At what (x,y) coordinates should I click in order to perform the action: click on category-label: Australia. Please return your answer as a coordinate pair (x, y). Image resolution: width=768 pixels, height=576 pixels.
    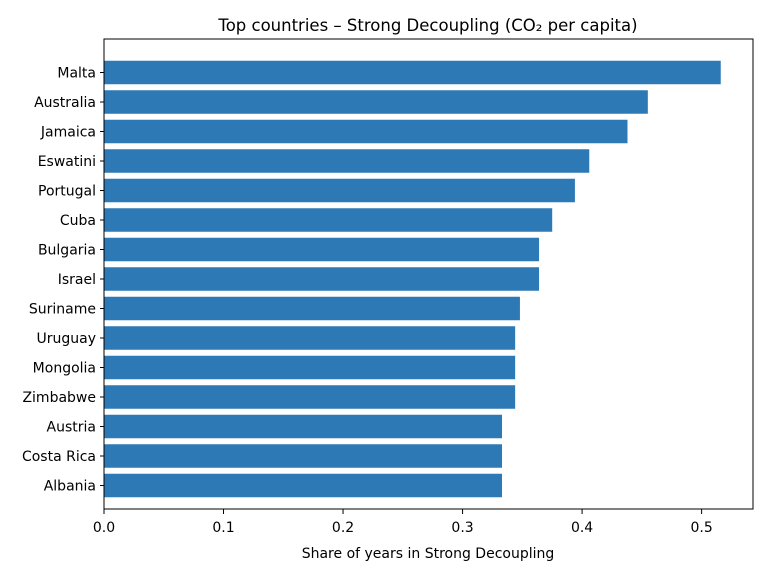
    Looking at the image, I should click on (65, 103).